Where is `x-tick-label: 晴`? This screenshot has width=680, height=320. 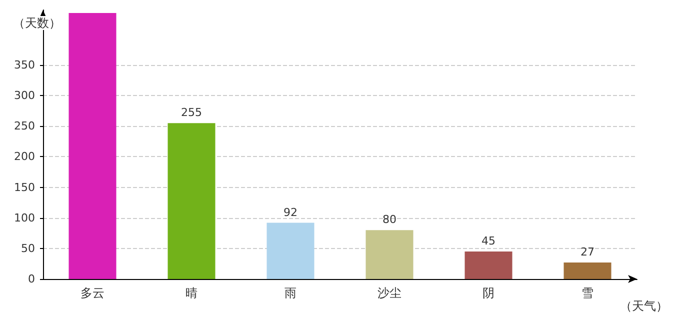 x-tick-label: 晴 is located at coordinates (192, 293).